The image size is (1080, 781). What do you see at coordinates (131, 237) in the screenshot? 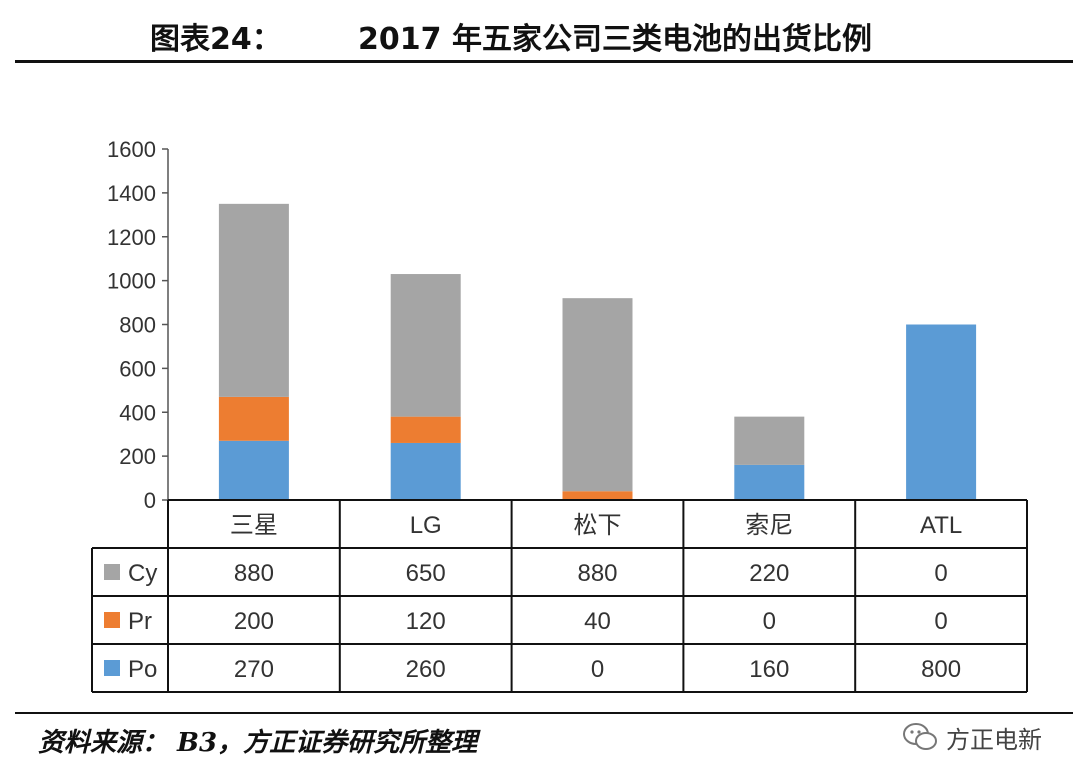
I see `y-tick-label: 1200` at bounding box center [131, 237].